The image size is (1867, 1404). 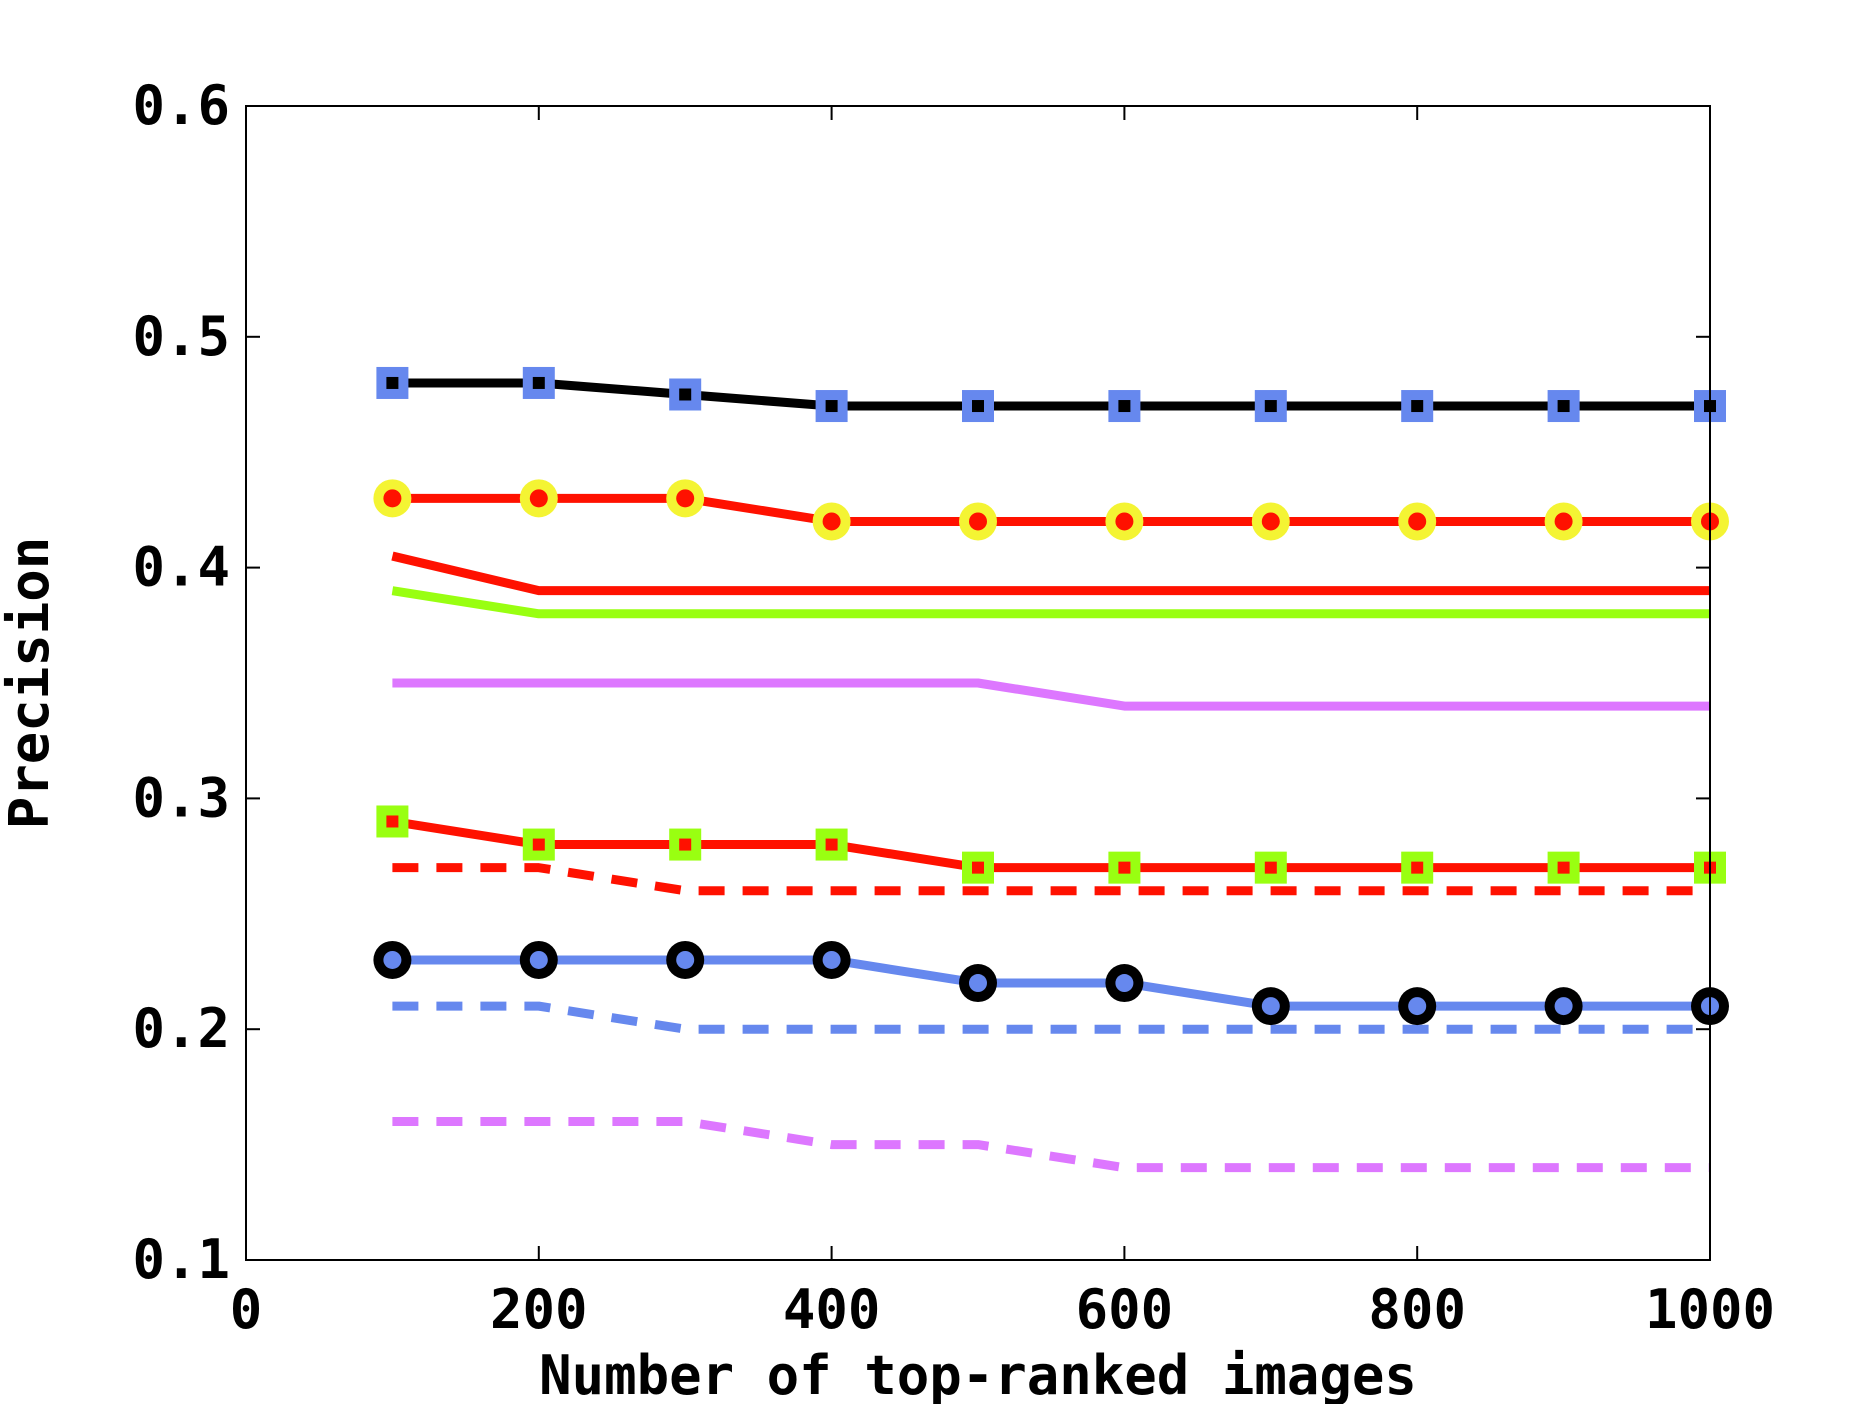 What do you see at coordinates (181, 1028) in the screenshot?
I see `y-tick-label: 0.2` at bounding box center [181, 1028].